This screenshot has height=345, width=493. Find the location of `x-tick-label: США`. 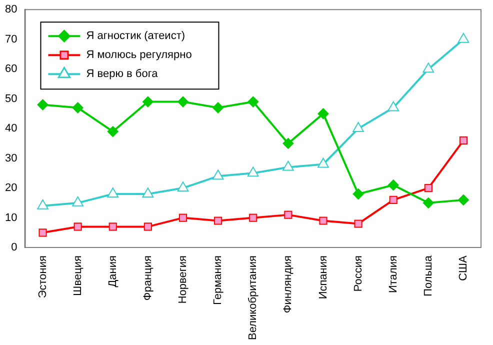

x-tick-label: США is located at coordinates (464, 267).